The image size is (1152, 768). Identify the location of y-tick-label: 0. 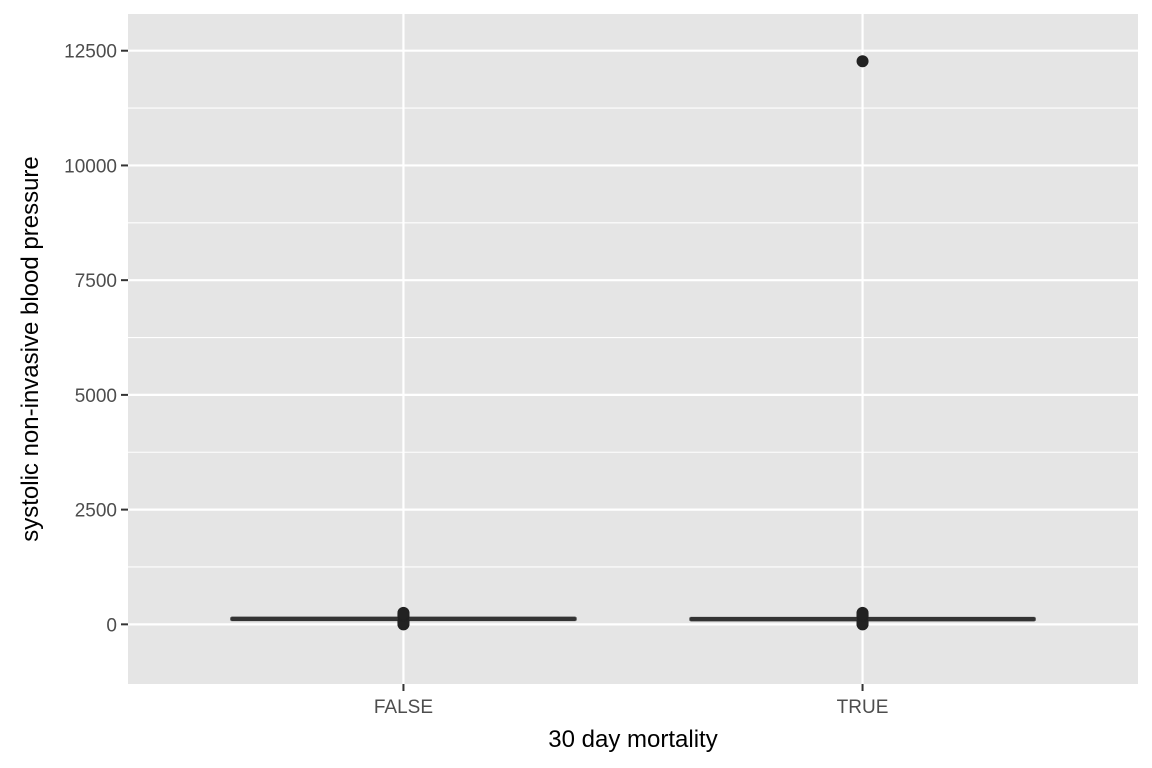
(111, 625).